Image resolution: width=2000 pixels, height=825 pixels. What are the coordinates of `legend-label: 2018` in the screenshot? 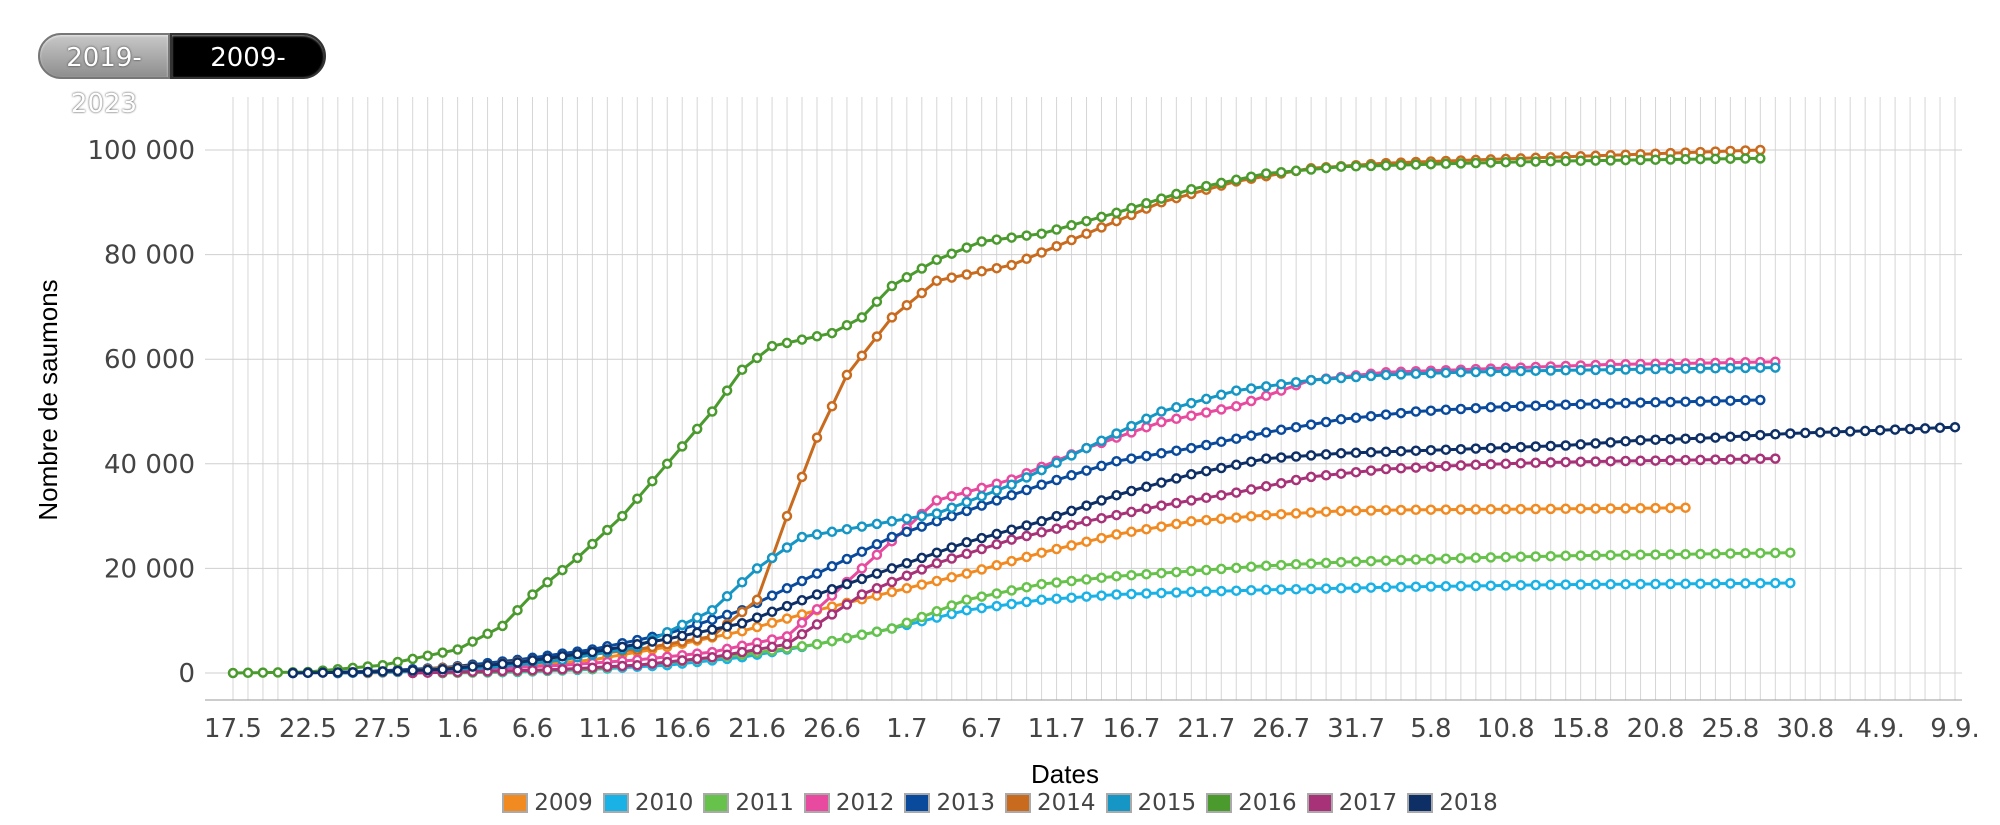 It's located at (1468, 803).